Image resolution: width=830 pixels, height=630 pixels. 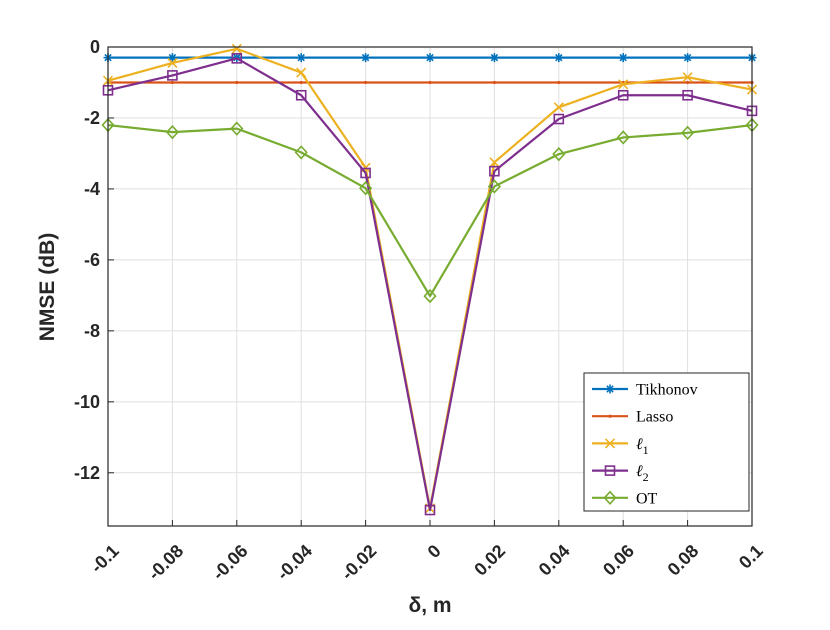 What do you see at coordinates (654, 417) in the screenshot?
I see `legend-label: Lasso` at bounding box center [654, 417].